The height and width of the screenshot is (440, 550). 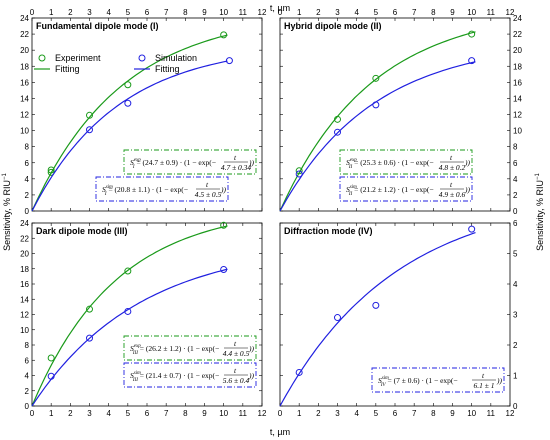 I want to click on equation-text: Sexp II = (25.3 ± 0.6) · (1 − exp(−, so click(x=390, y=164).